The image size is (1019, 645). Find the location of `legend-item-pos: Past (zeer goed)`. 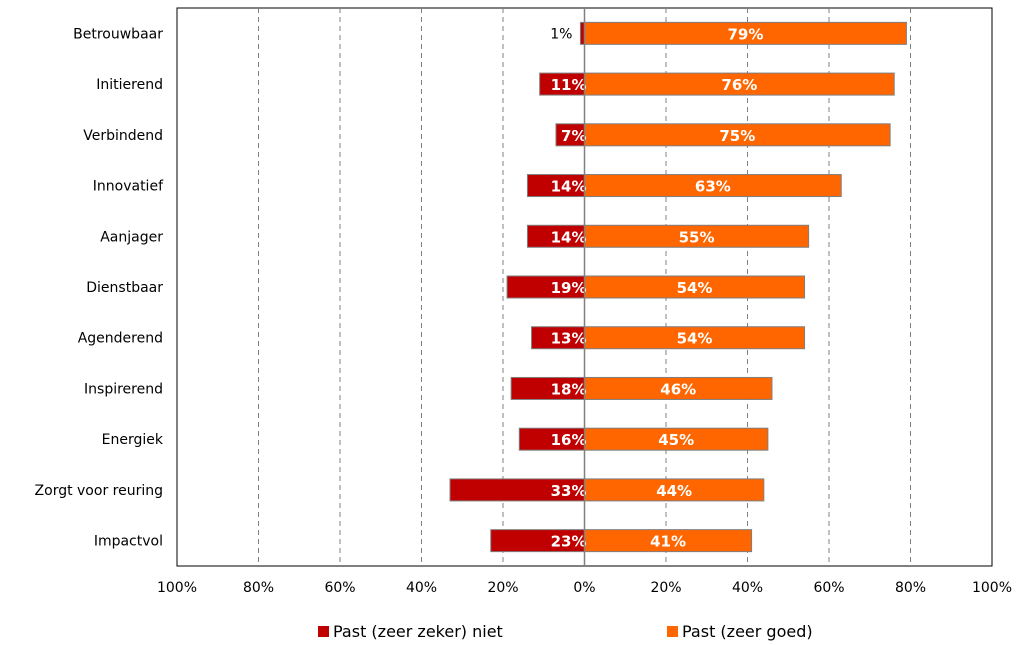

legend-item-pos: Past (zeer goed) is located at coordinates (740, 631).